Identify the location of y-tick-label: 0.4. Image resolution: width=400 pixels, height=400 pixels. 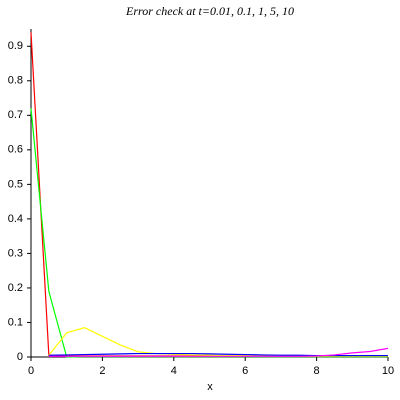
(15, 219).